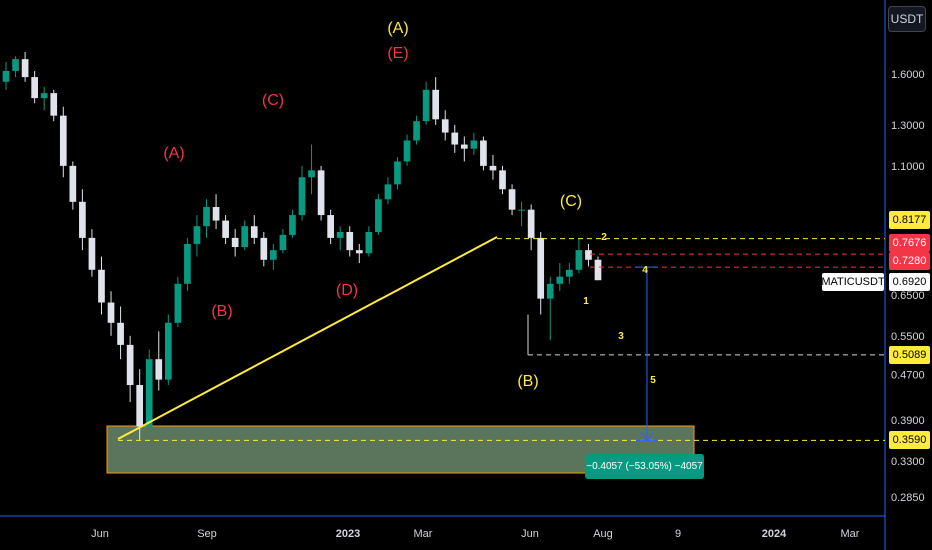  What do you see at coordinates (644, 466) in the screenshot?
I see `measure-result-label: −0.4057 (−53.05%) −4057` at bounding box center [644, 466].